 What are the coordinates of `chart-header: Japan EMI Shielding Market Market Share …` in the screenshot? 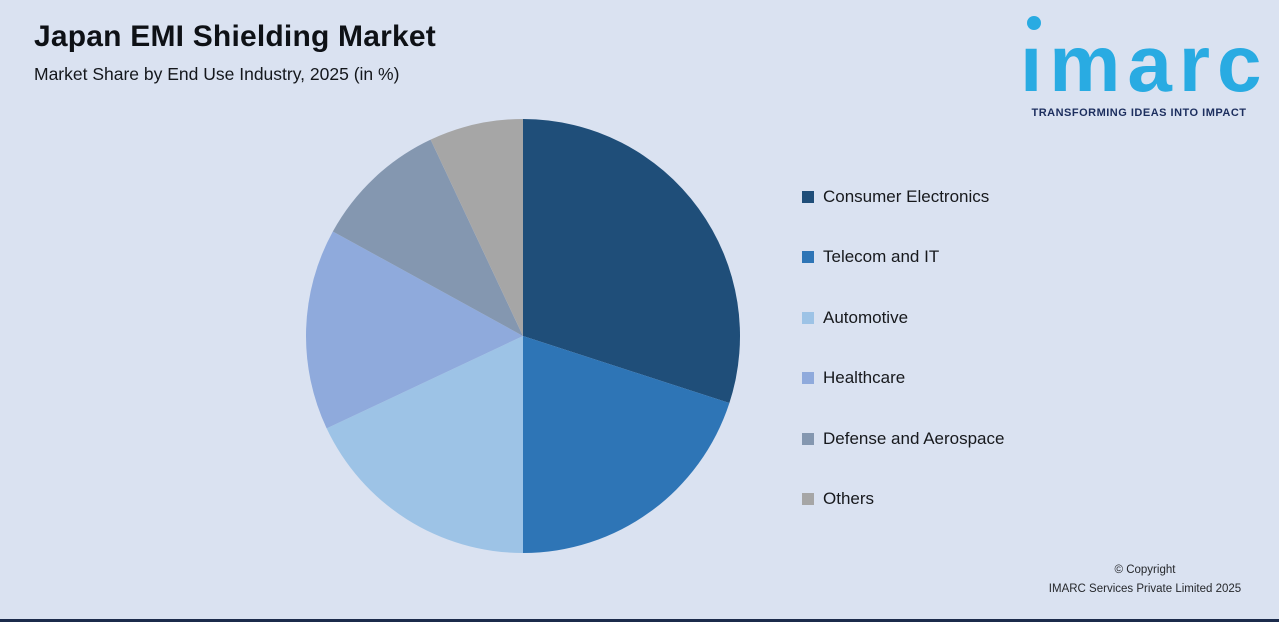 It's located at (235, 52).